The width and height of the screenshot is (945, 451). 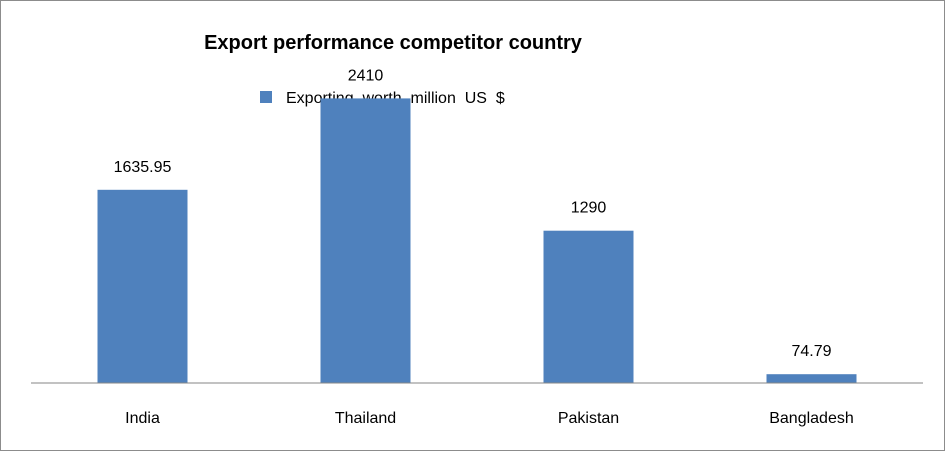 I want to click on bar-bangladesh, so click(x=811, y=378).